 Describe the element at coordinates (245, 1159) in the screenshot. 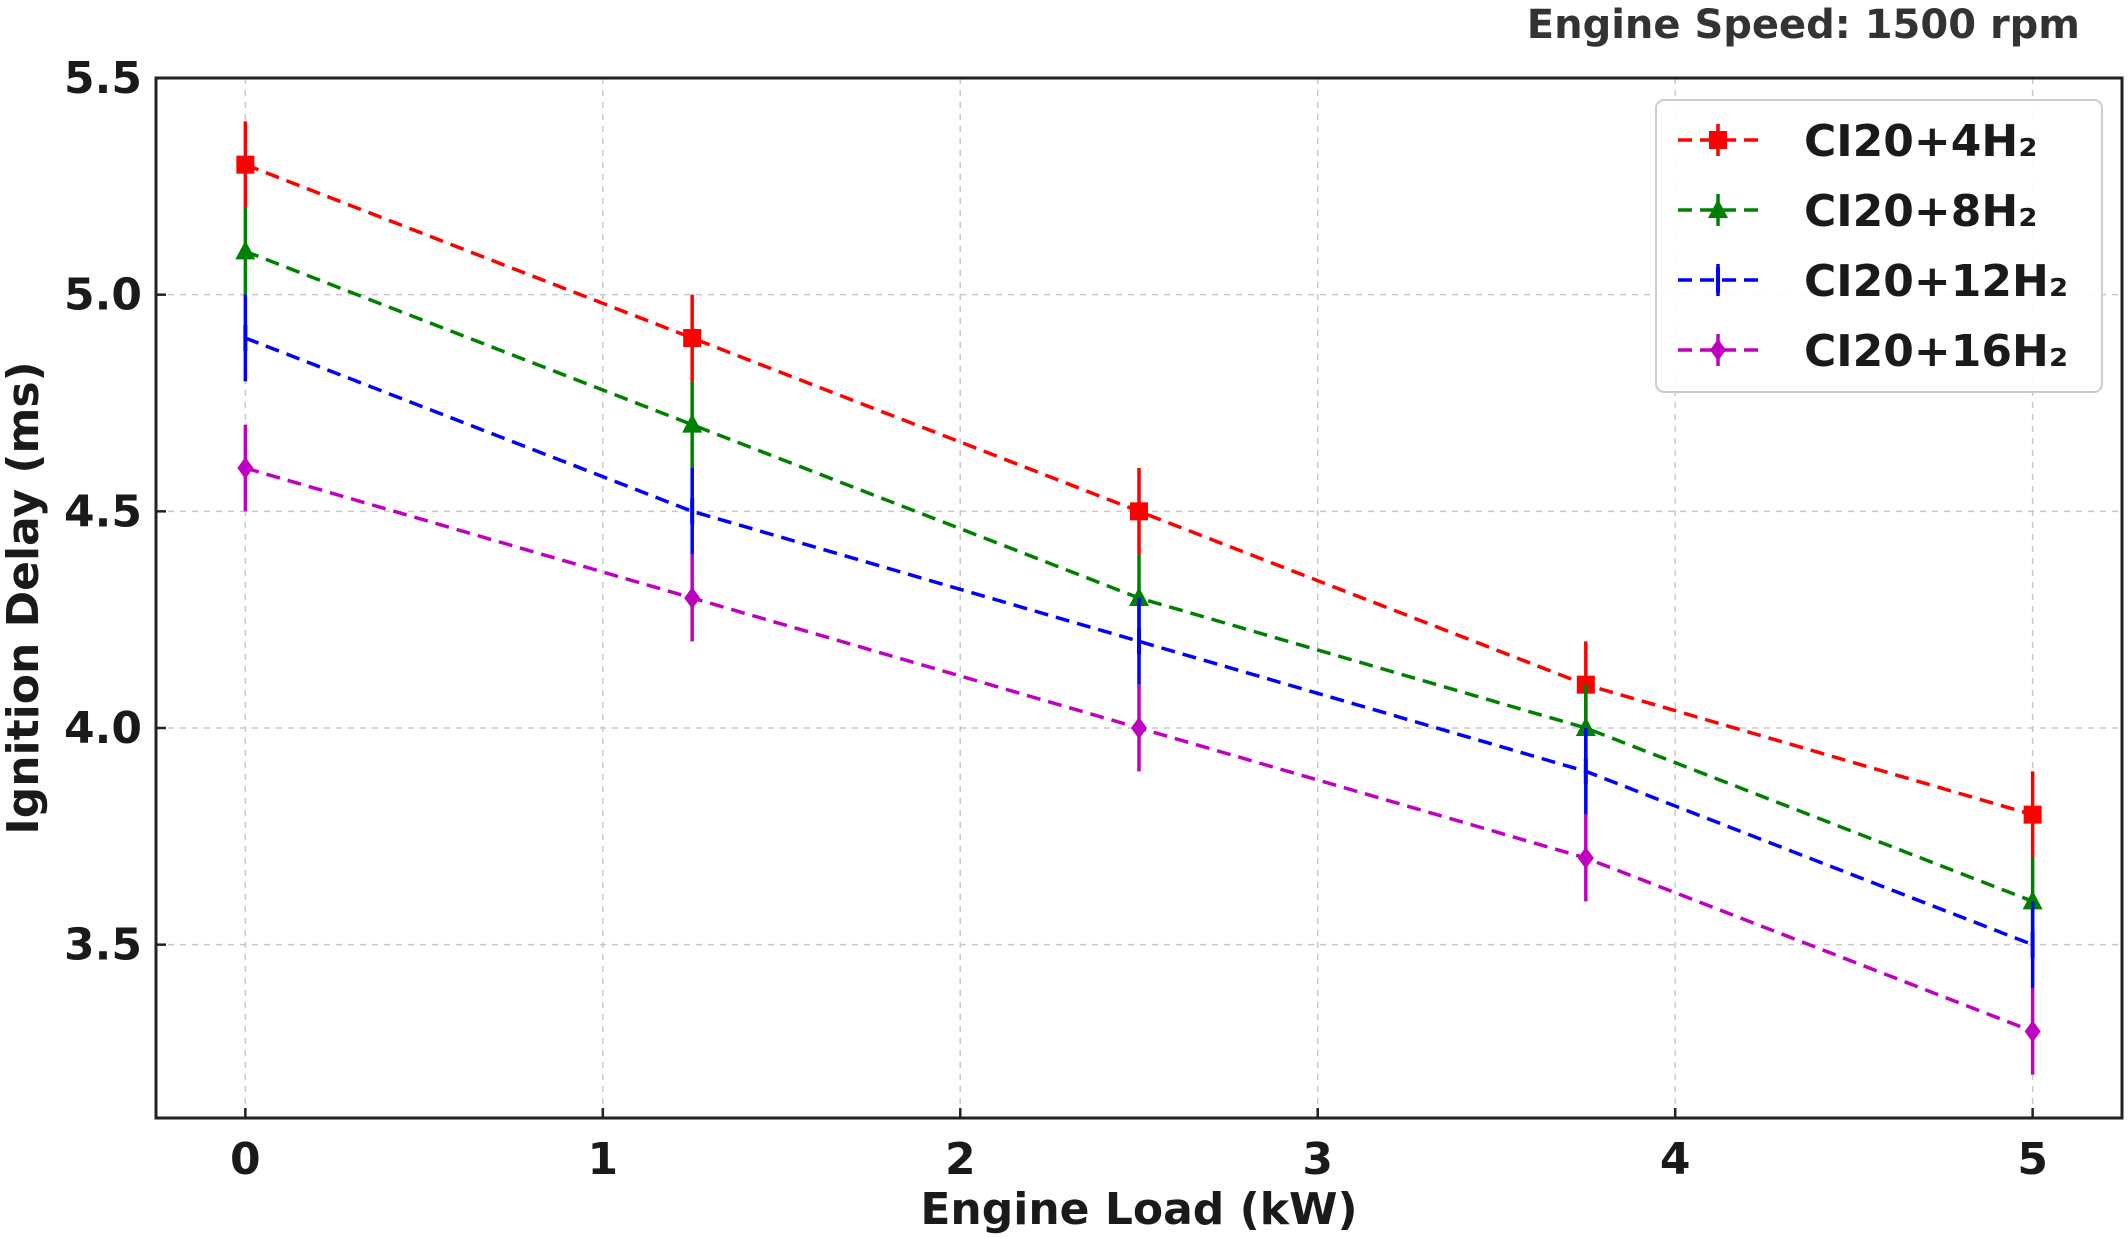

I see `x-tick-label: 0` at that location.